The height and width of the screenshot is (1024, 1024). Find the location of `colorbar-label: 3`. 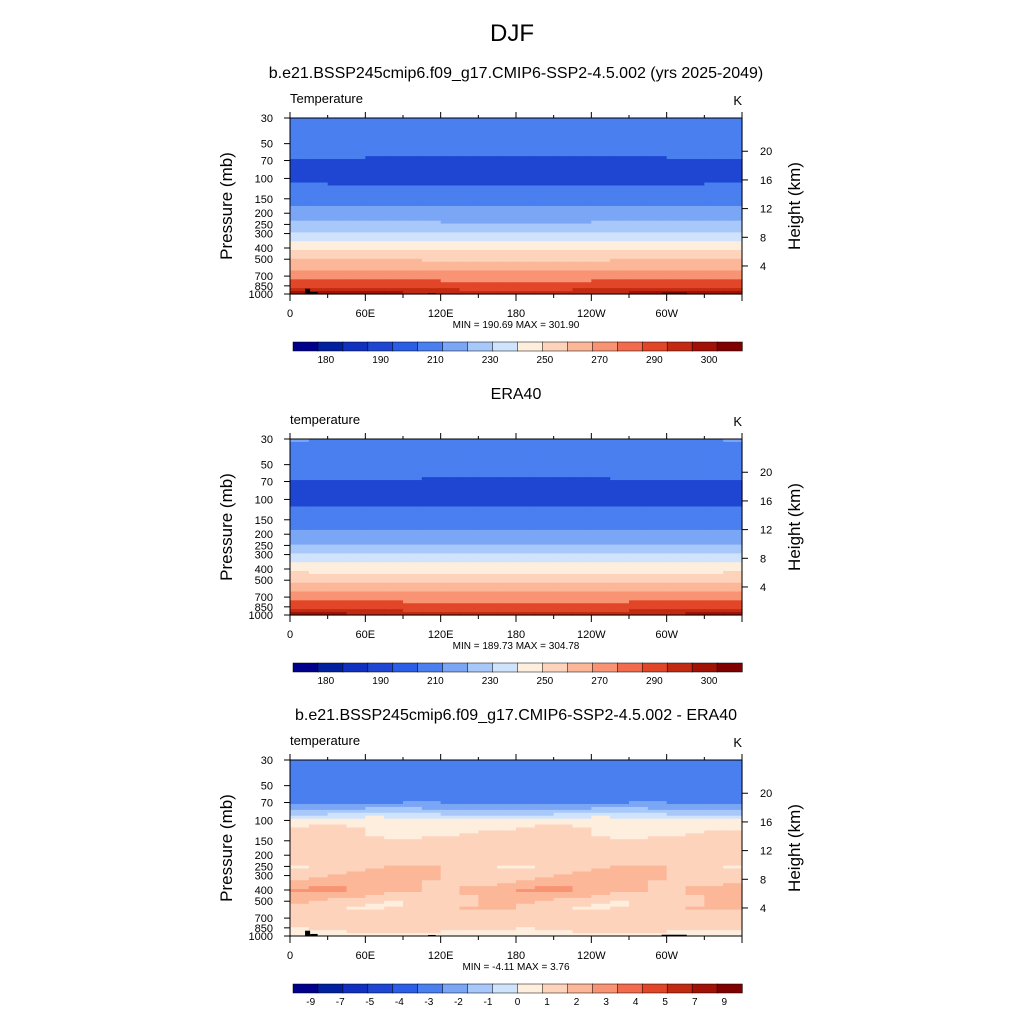

colorbar-label: 3 is located at coordinates (606, 1002).